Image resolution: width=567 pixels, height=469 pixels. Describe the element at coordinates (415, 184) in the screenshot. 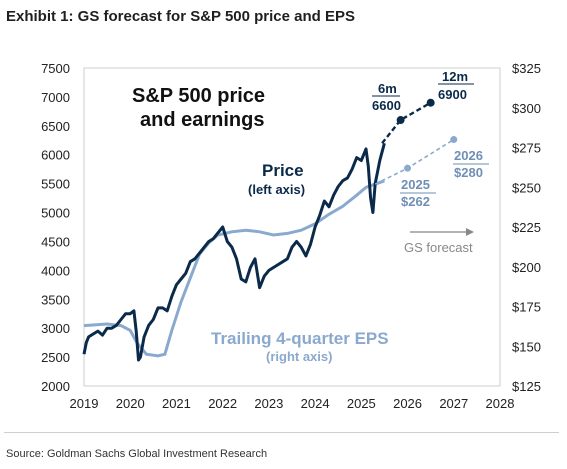

I see `forecast-2025-label: 2025` at that location.